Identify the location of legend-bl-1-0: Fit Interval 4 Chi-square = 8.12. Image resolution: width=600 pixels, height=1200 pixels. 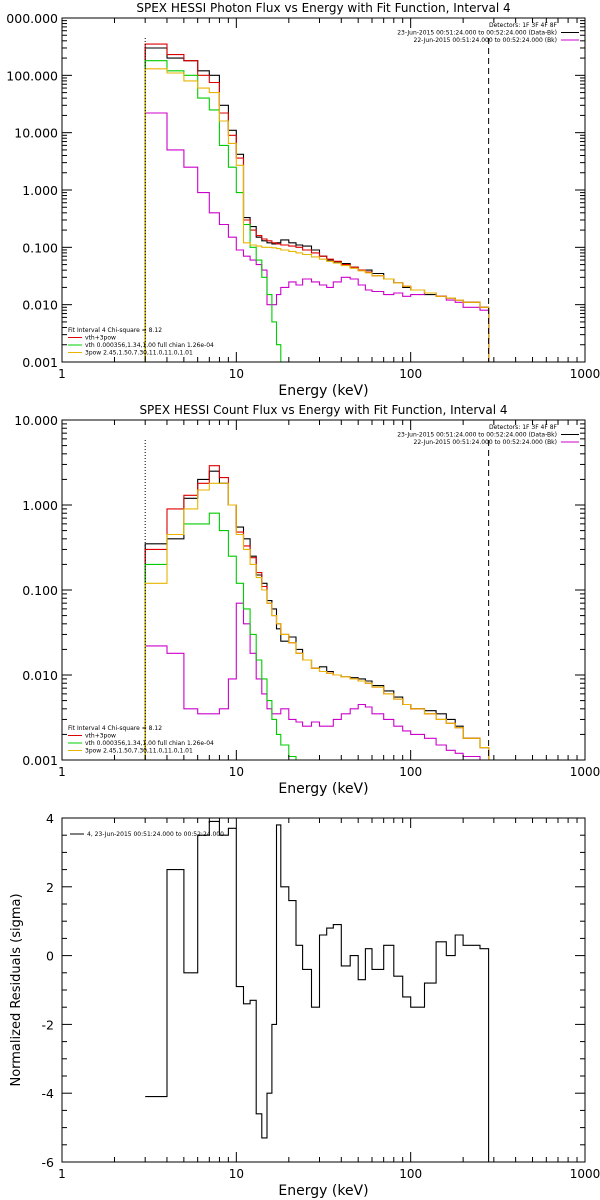
(115, 728).